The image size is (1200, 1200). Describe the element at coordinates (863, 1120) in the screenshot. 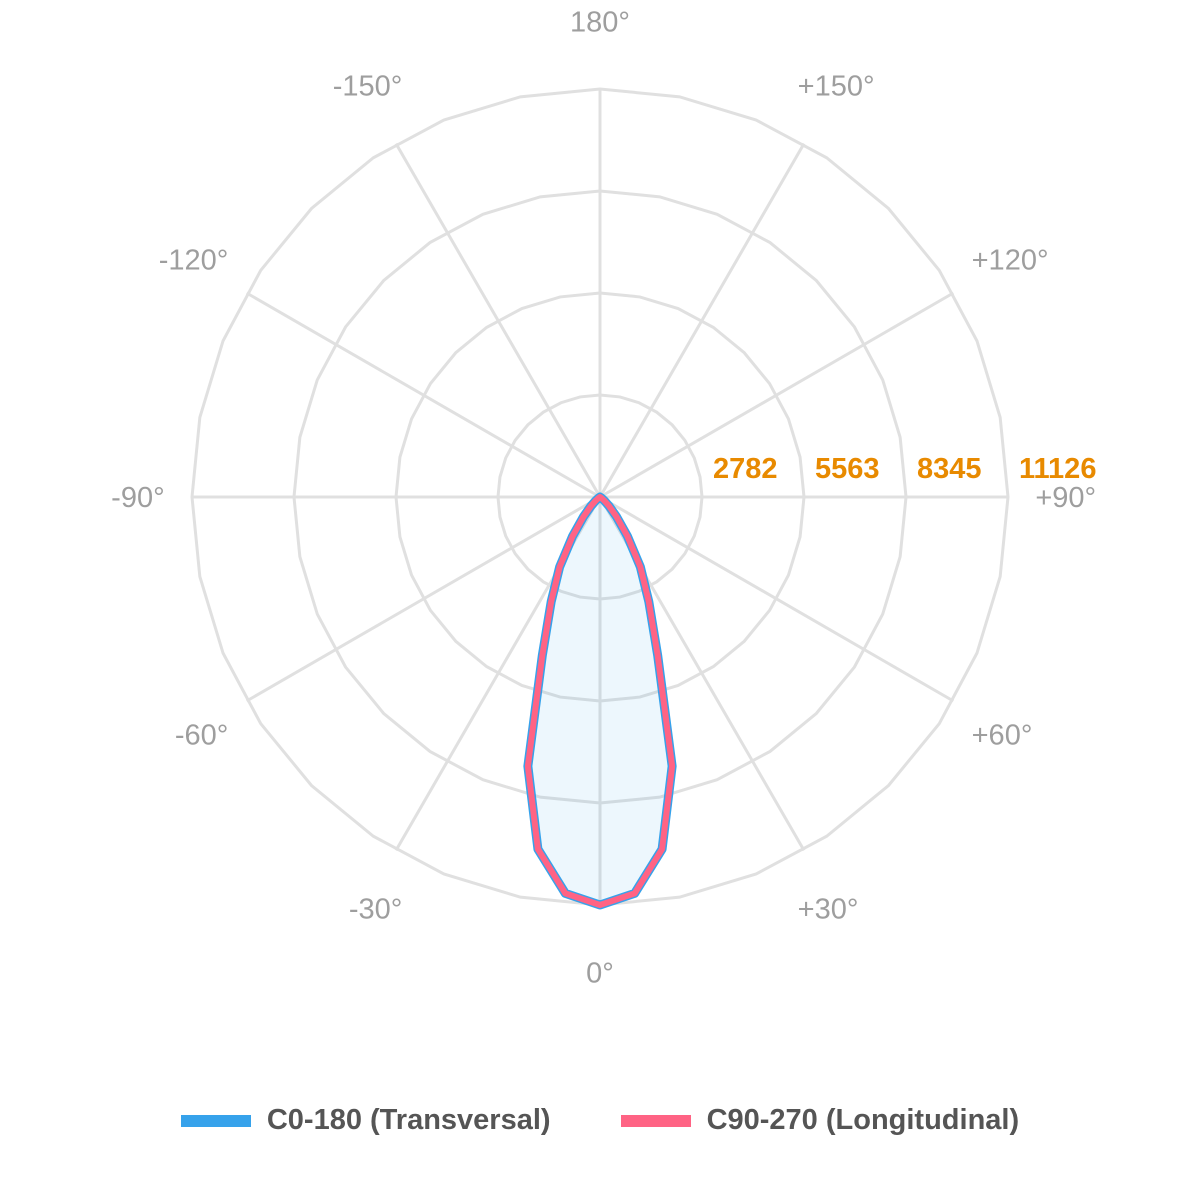

I see `legend-label: C90-270 (Longitudinal)` at that location.